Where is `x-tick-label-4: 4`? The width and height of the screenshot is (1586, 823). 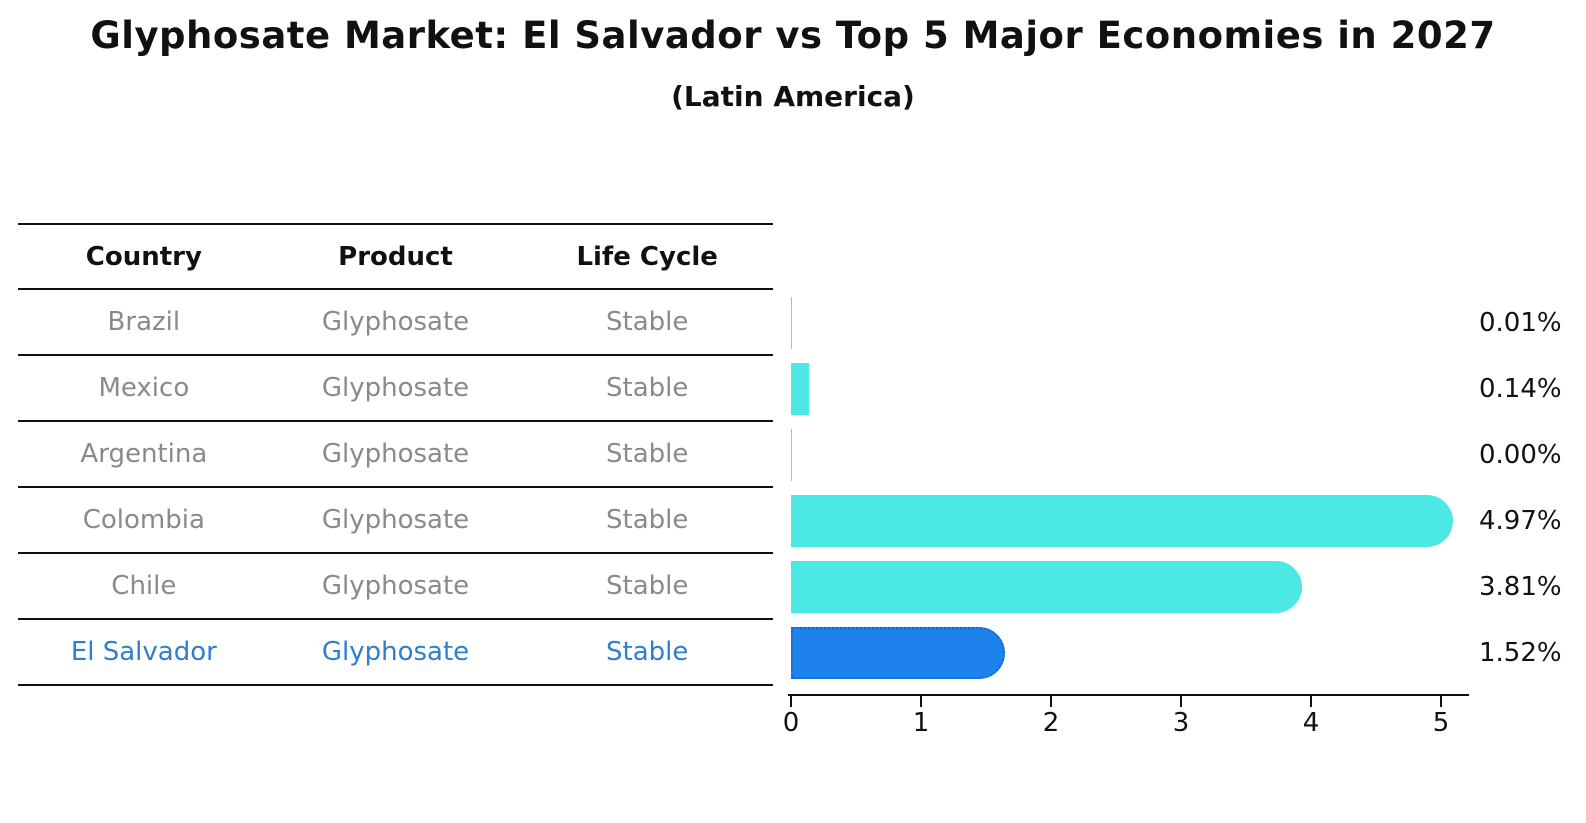
x-tick-label-4: 4 is located at coordinates (1311, 723).